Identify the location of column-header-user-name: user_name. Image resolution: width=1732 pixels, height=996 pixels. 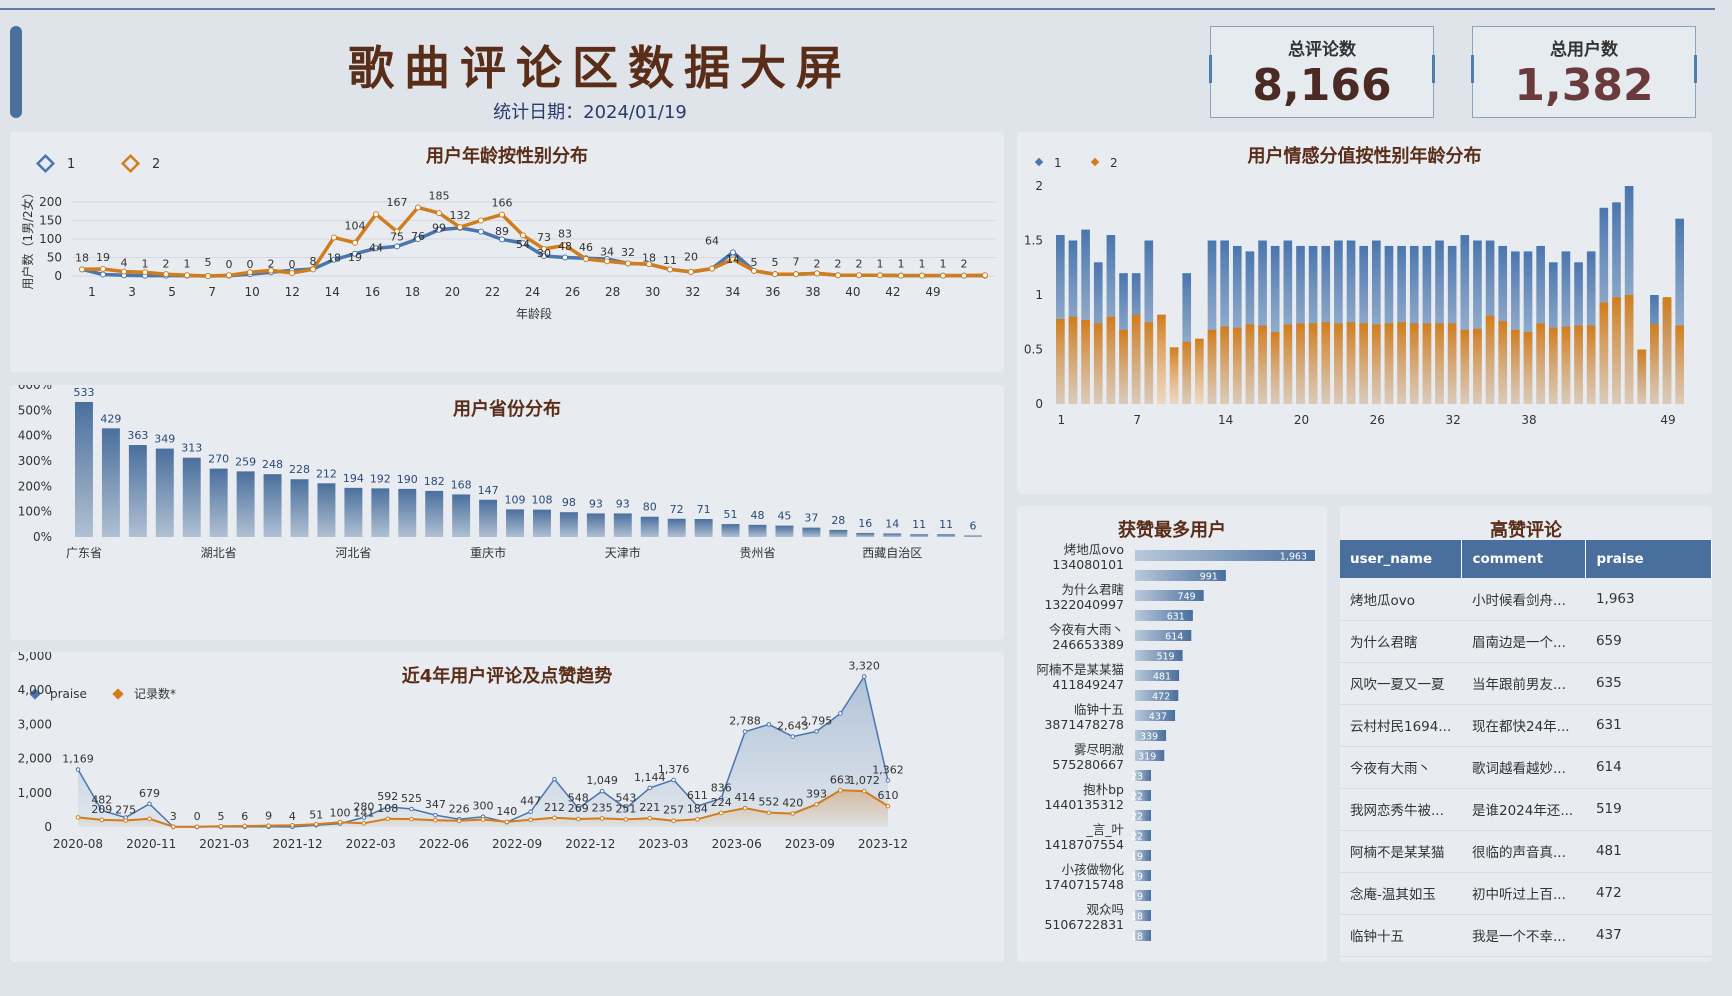
(1401, 559).